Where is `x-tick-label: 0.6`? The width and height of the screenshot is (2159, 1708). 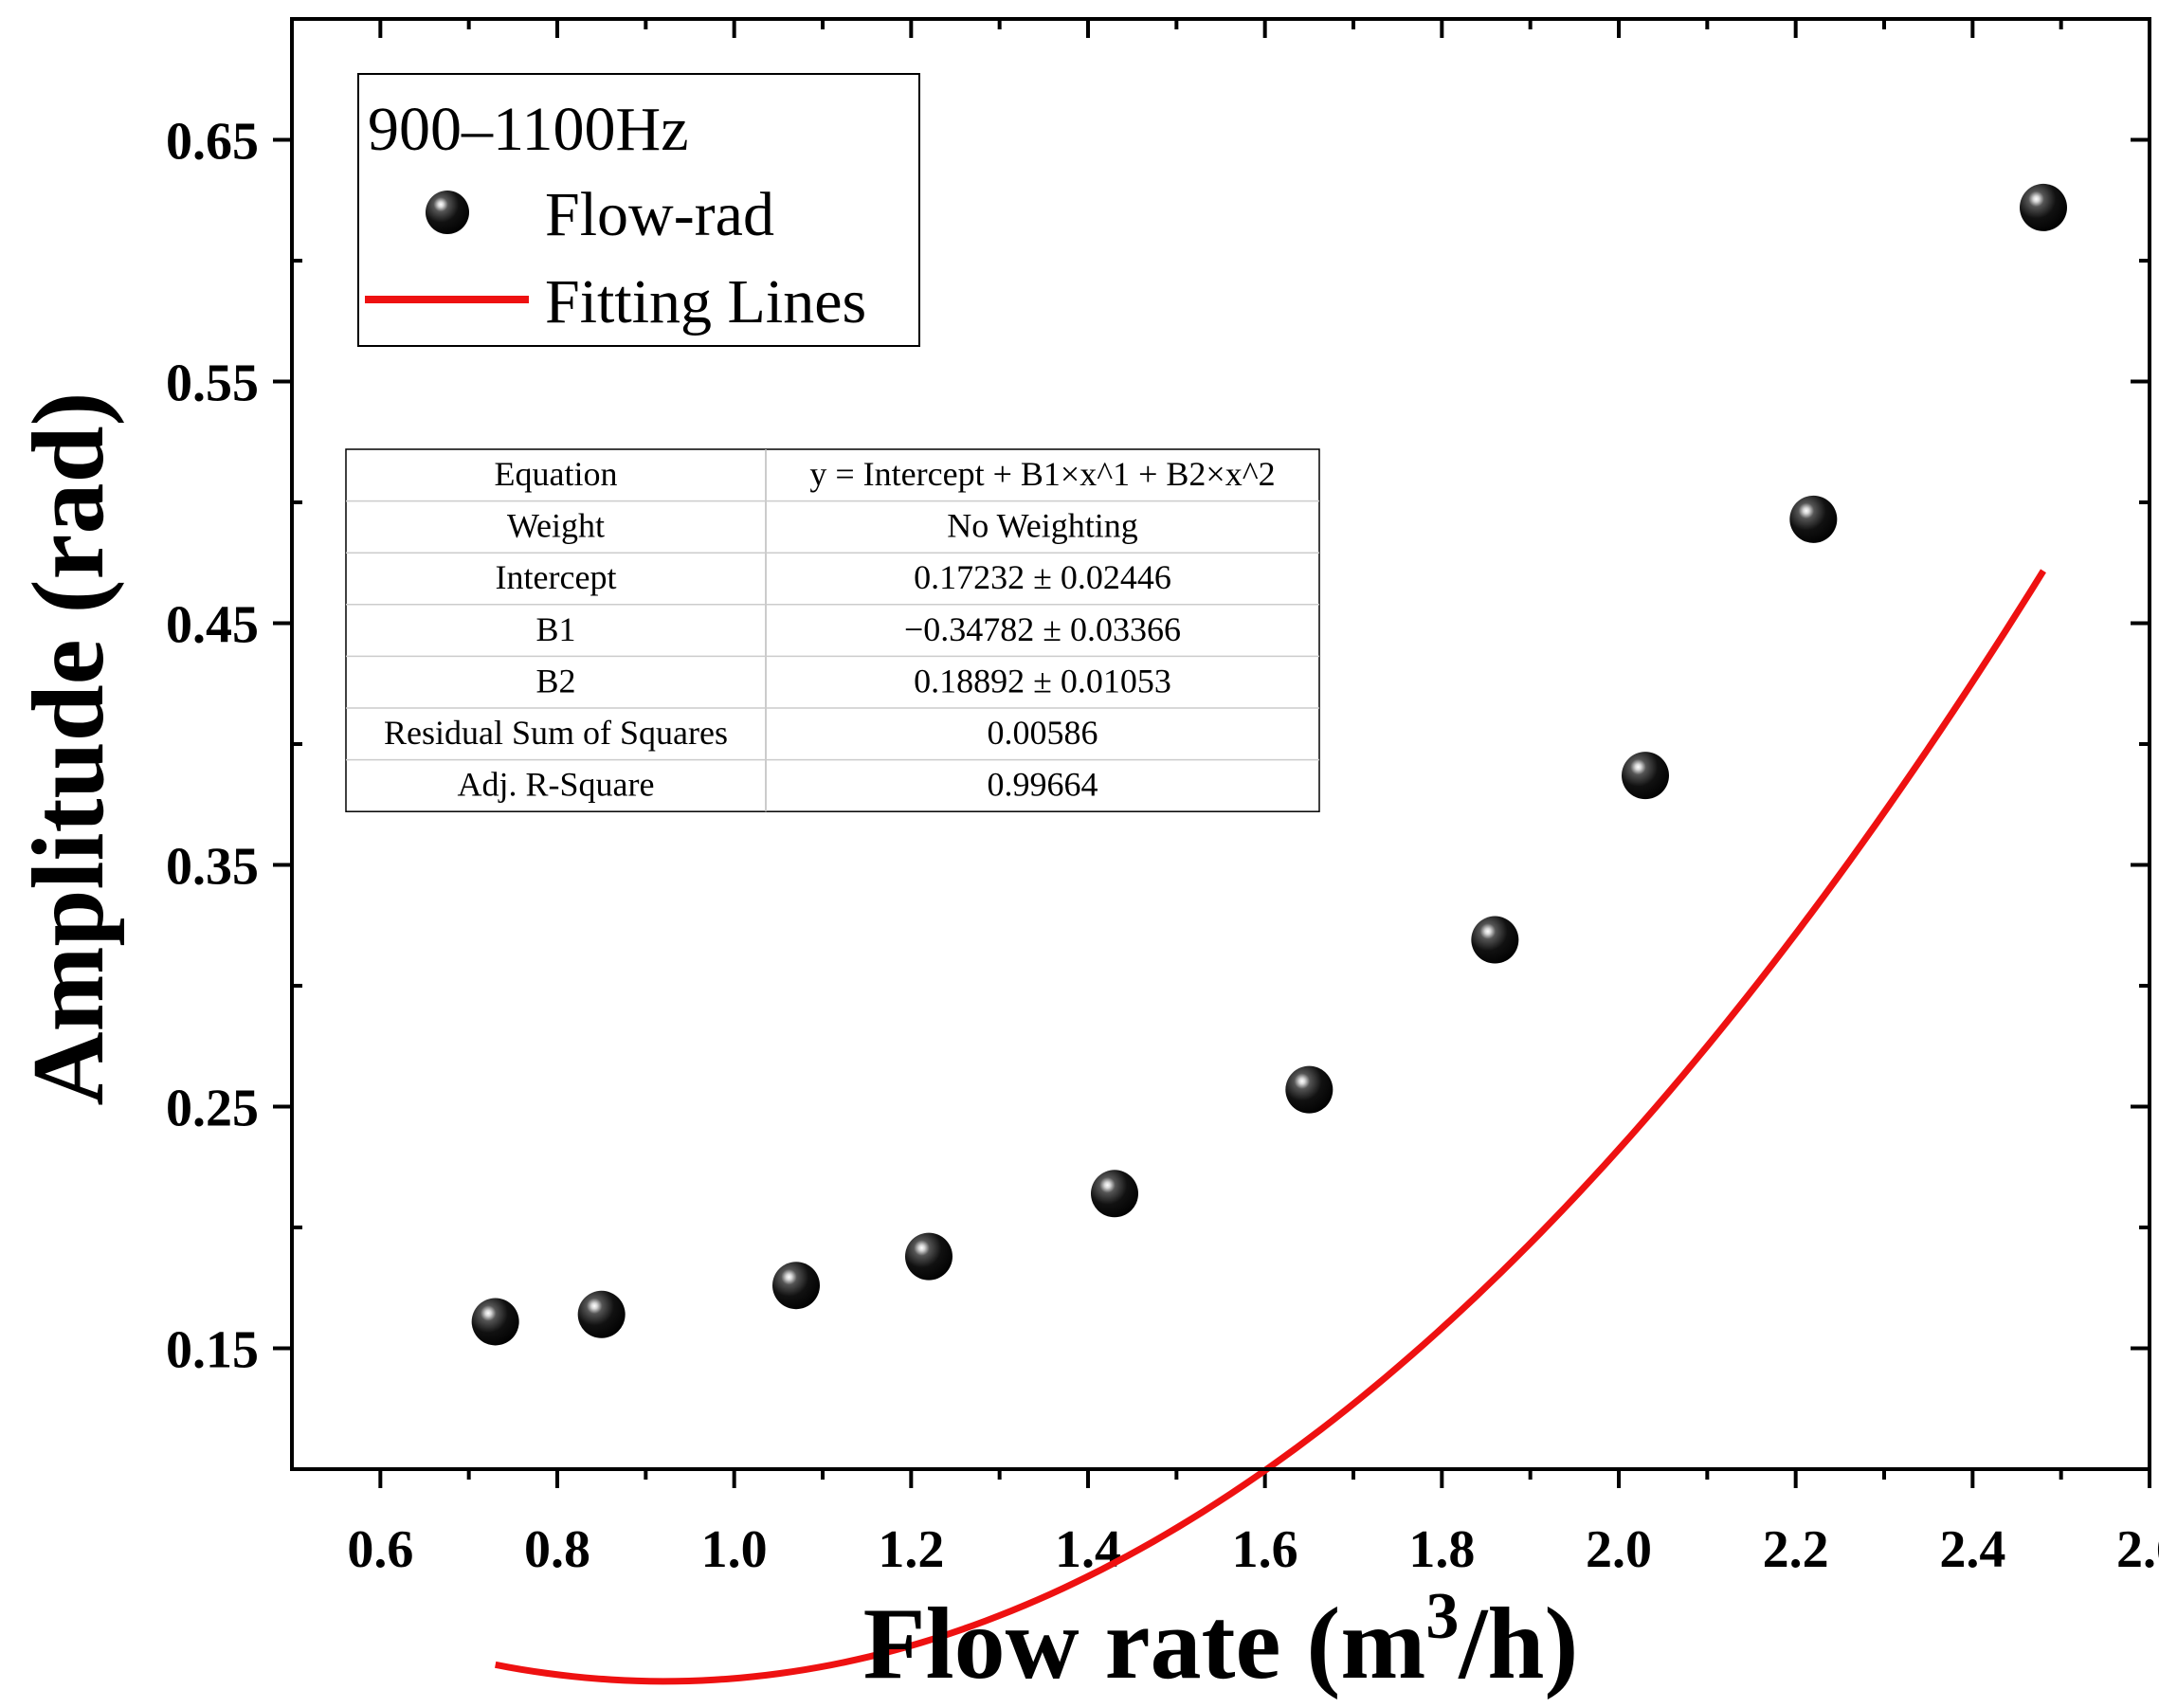 x-tick-label: 0.6 is located at coordinates (380, 1549).